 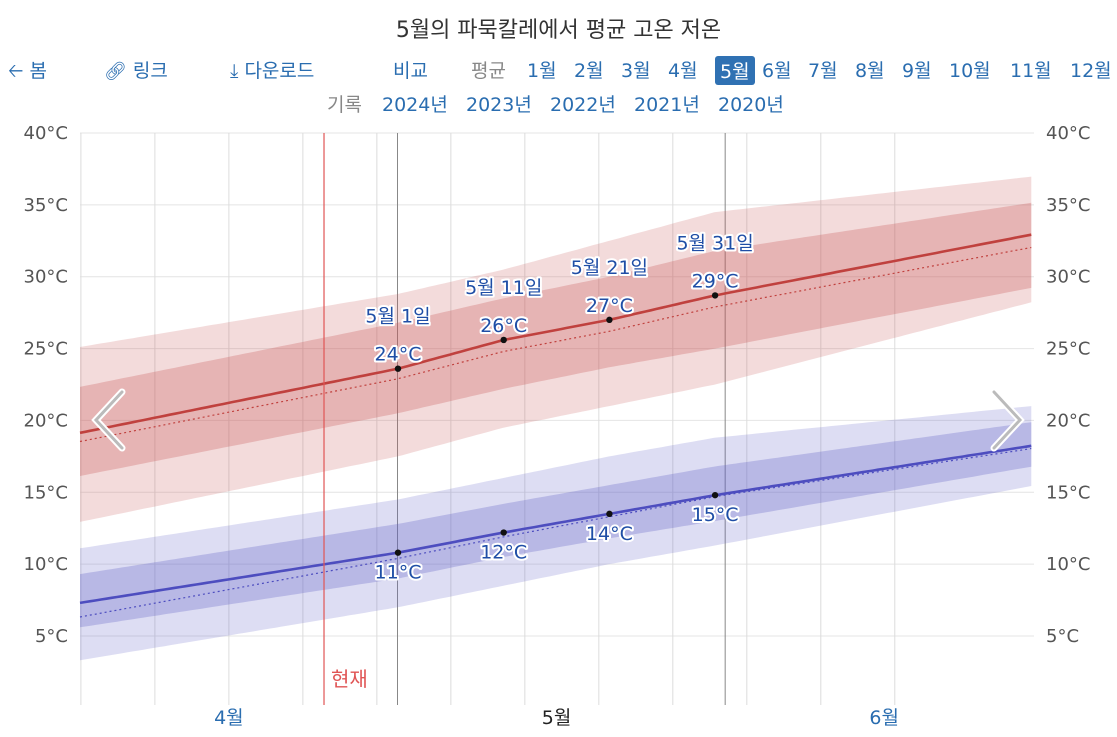 What do you see at coordinates (777, 71) in the screenshot?
I see `month-link-6: 6월` at bounding box center [777, 71].